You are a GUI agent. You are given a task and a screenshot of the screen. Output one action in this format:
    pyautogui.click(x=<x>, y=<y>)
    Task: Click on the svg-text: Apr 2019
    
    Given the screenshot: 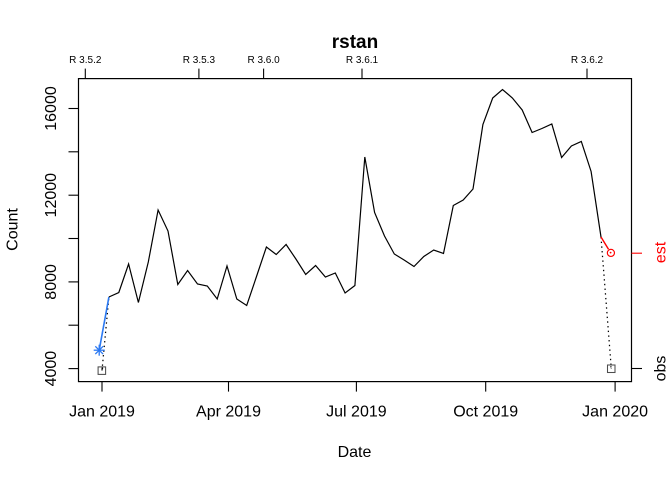 What is the action you would take?
    pyautogui.click(x=228, y=412)
    